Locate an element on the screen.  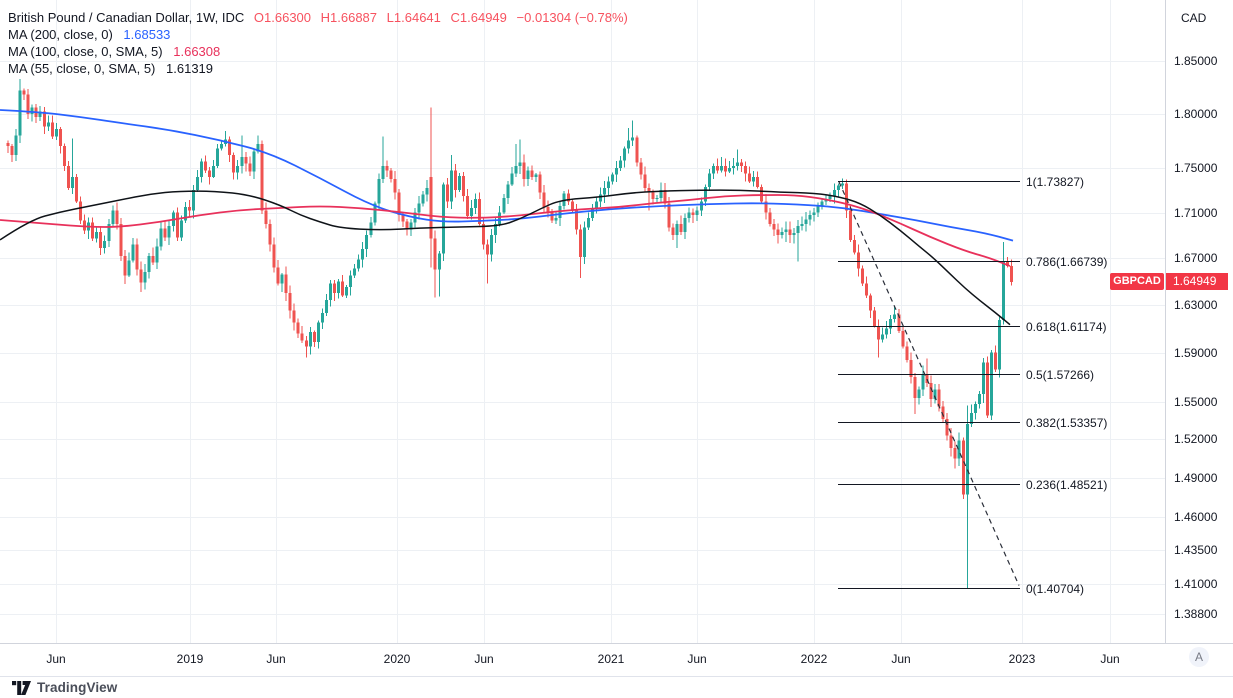
price-axis-currency-label: CAD is located at coordinates (1194, 18).